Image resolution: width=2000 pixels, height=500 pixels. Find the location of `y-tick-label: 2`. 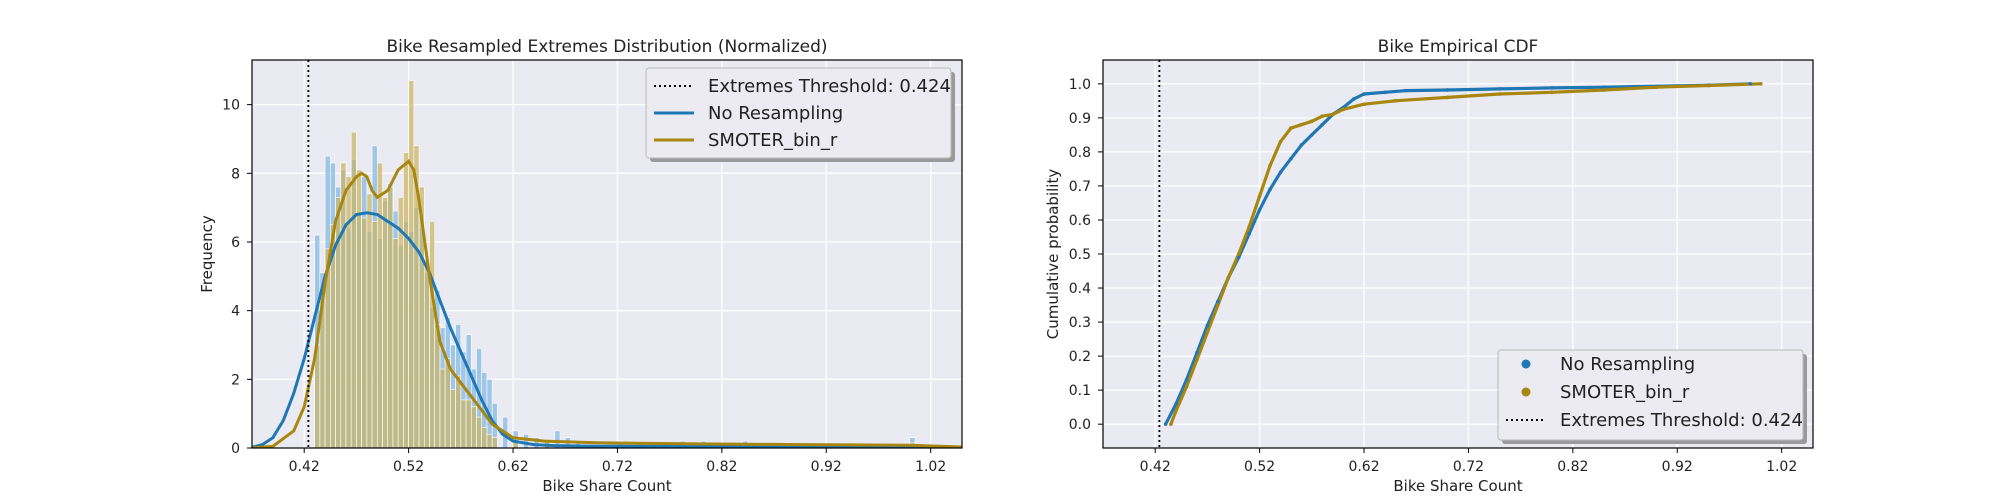

y-tick-label: 2 is located at coordinates (235, 380).